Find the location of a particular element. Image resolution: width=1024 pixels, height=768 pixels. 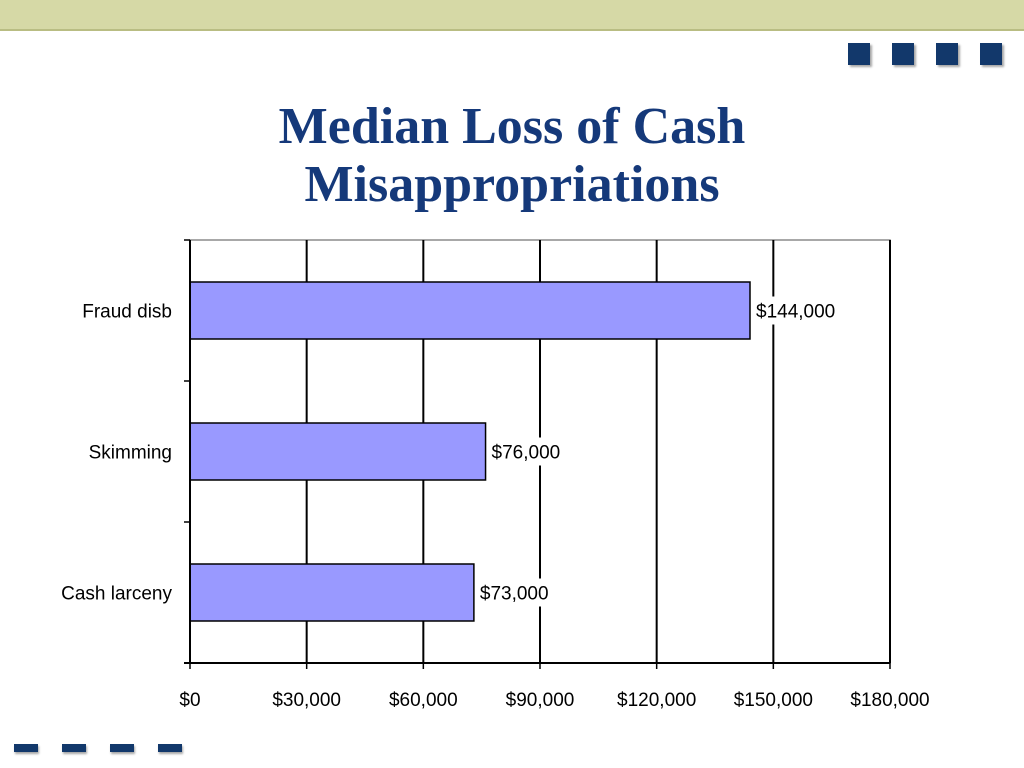

x-tick-label: $60,000 is located at coordinates (423, 700).